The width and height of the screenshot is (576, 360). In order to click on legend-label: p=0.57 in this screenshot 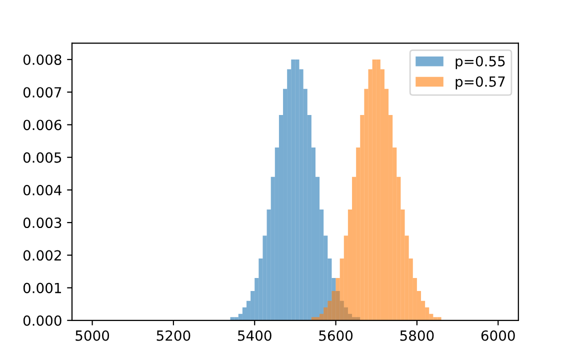, I will do `click(480, 83)`.